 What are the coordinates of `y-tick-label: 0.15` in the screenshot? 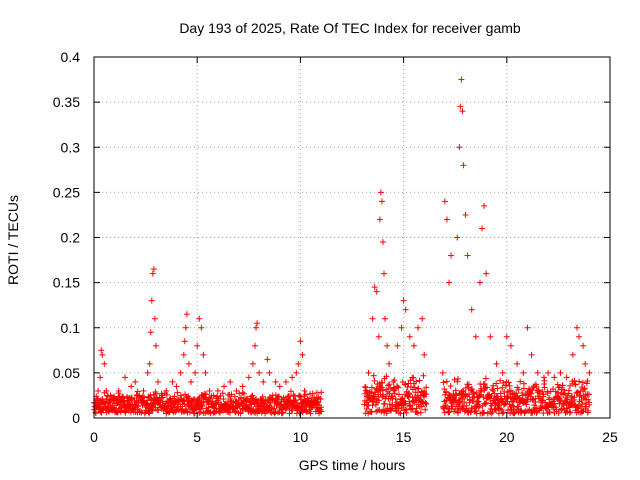 It's located at (66, 283).